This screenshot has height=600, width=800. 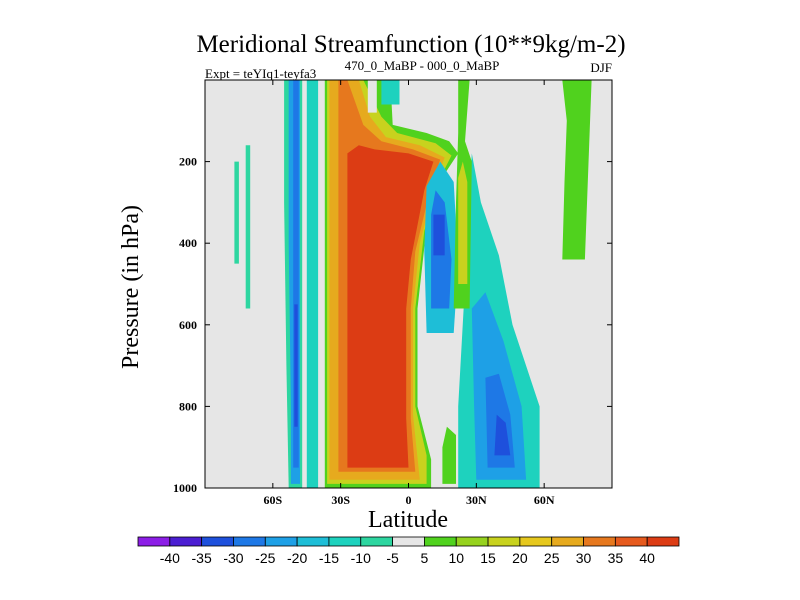 What do you see at coordinates (544, 500) in the screenshot?
I see `x-tick-label: 60N` at bounding box center [544, 500].